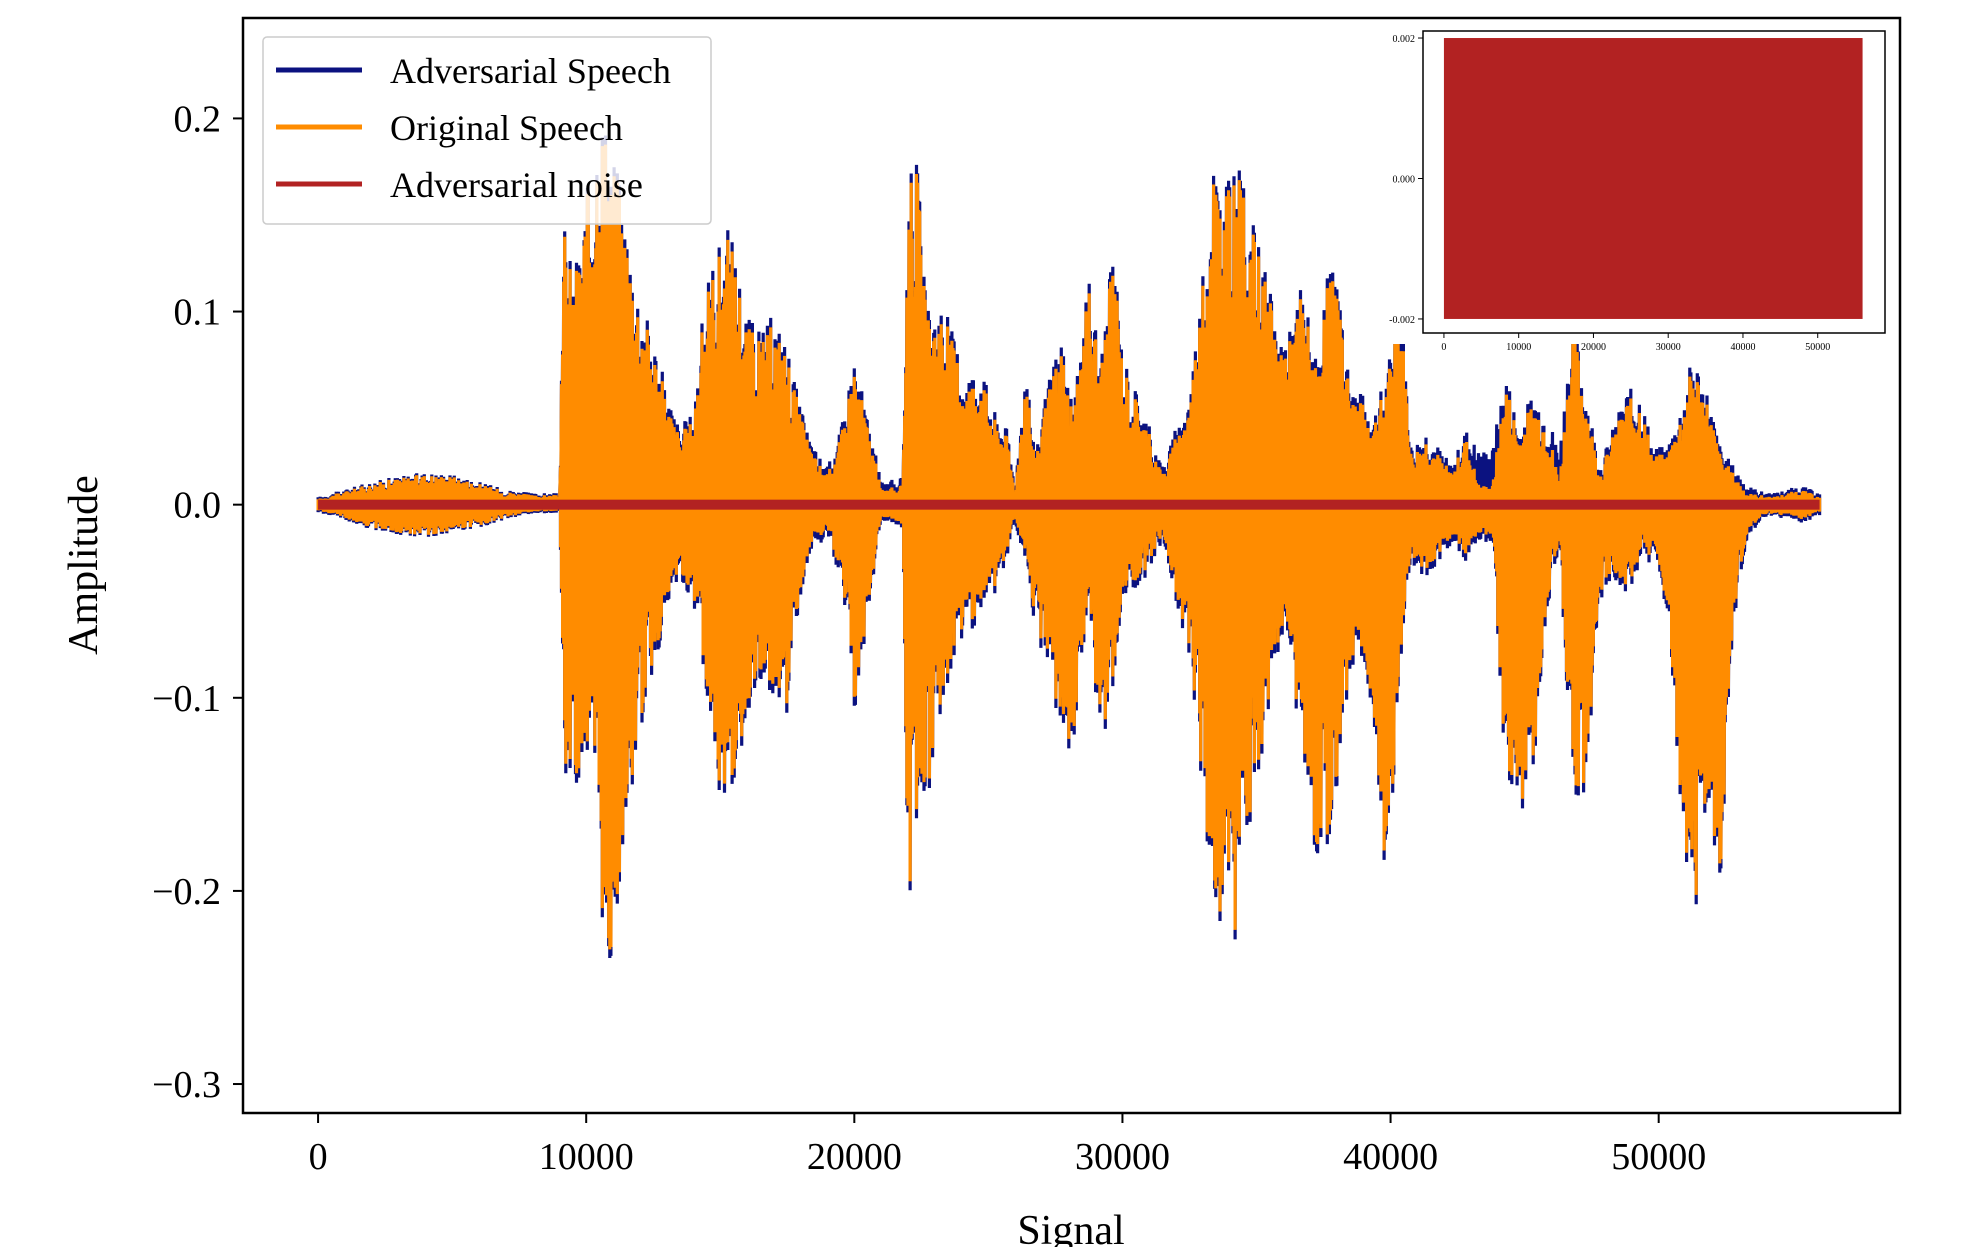 The width and height of the screenshot is (1961, 1247). I want to click on inset-x-ticks: 0 10000 20000 30000 40000 50000, so click(1635, 343).